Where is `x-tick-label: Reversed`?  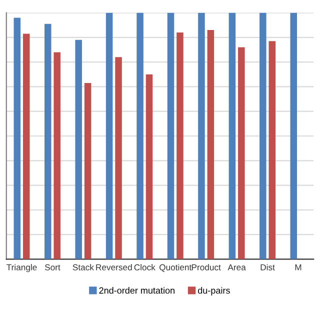 x-tick-label: Reversed is located at coordinates (114, 267).